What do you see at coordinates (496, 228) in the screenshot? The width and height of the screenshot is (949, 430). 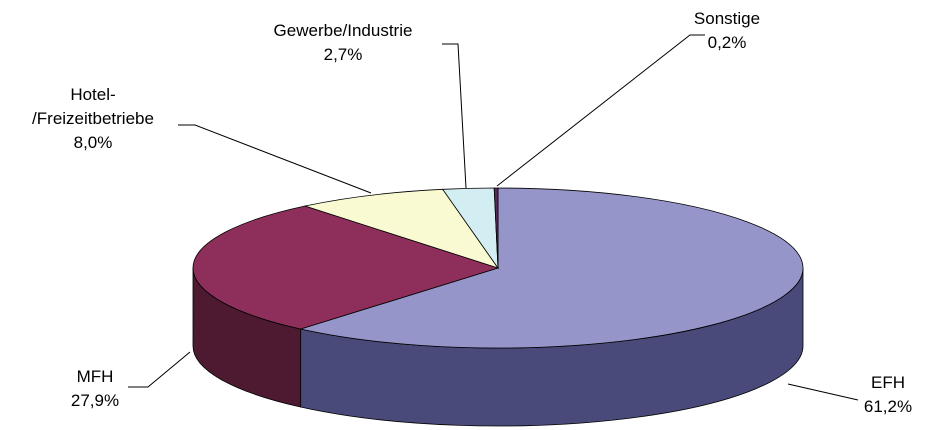 I see `pie-slice-sonstige` at bounding box center [496, 228].